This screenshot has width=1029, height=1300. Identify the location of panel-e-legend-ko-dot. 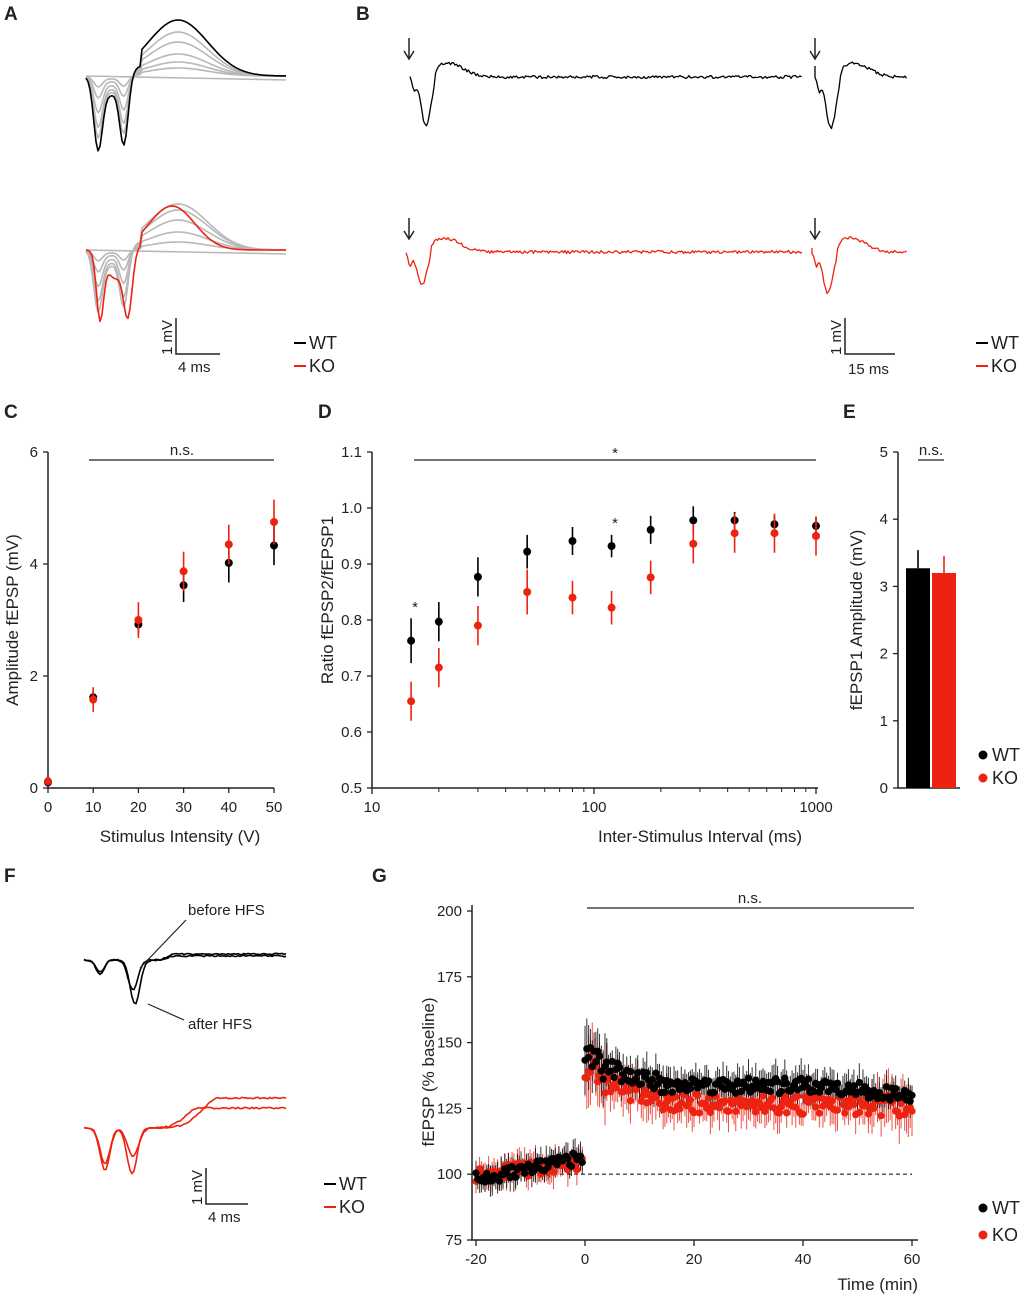
(983, 778).